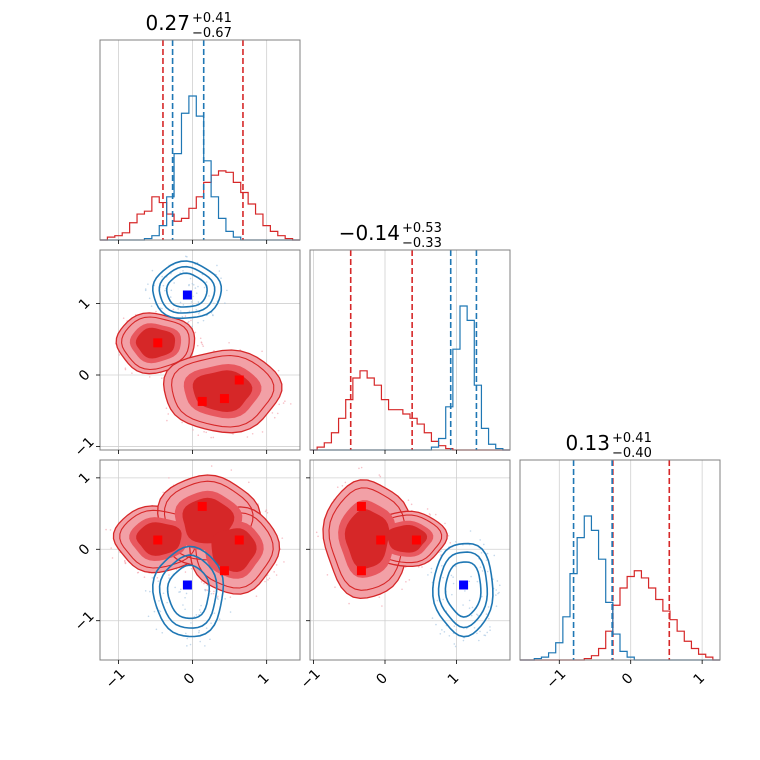 The image size is (760, 760). What do you see at coordinates (85, 621) in the screenshot?
I see `y-tick-label: −1` at bounding box center [85, 621].